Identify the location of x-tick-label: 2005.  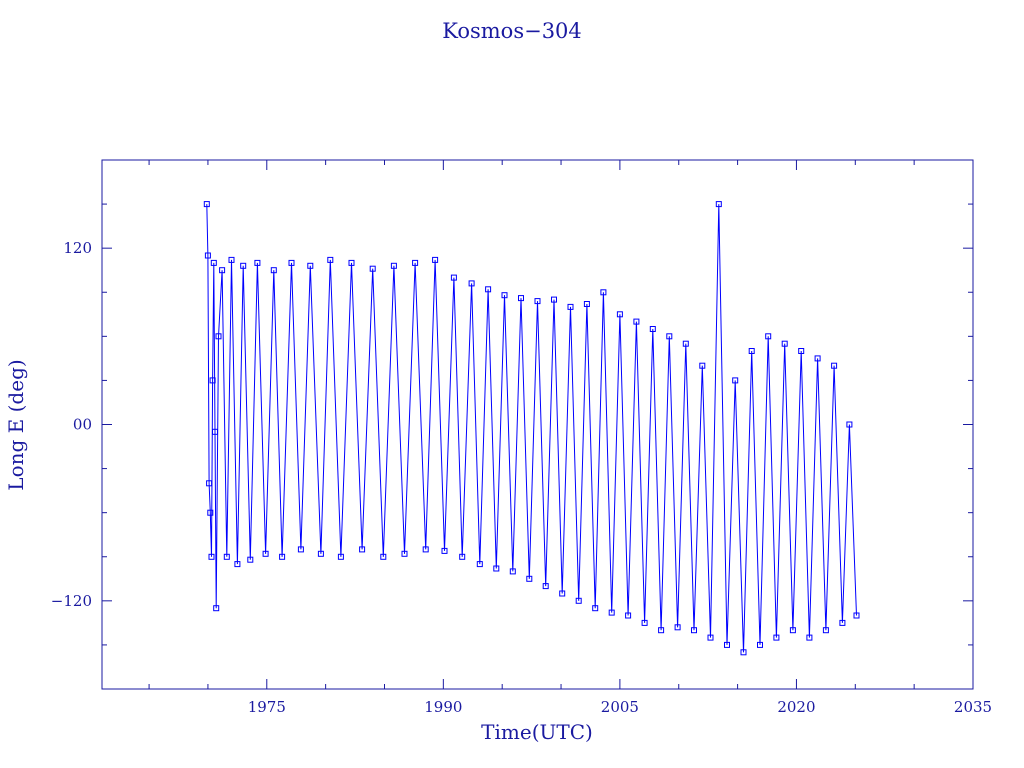
(620, 707).